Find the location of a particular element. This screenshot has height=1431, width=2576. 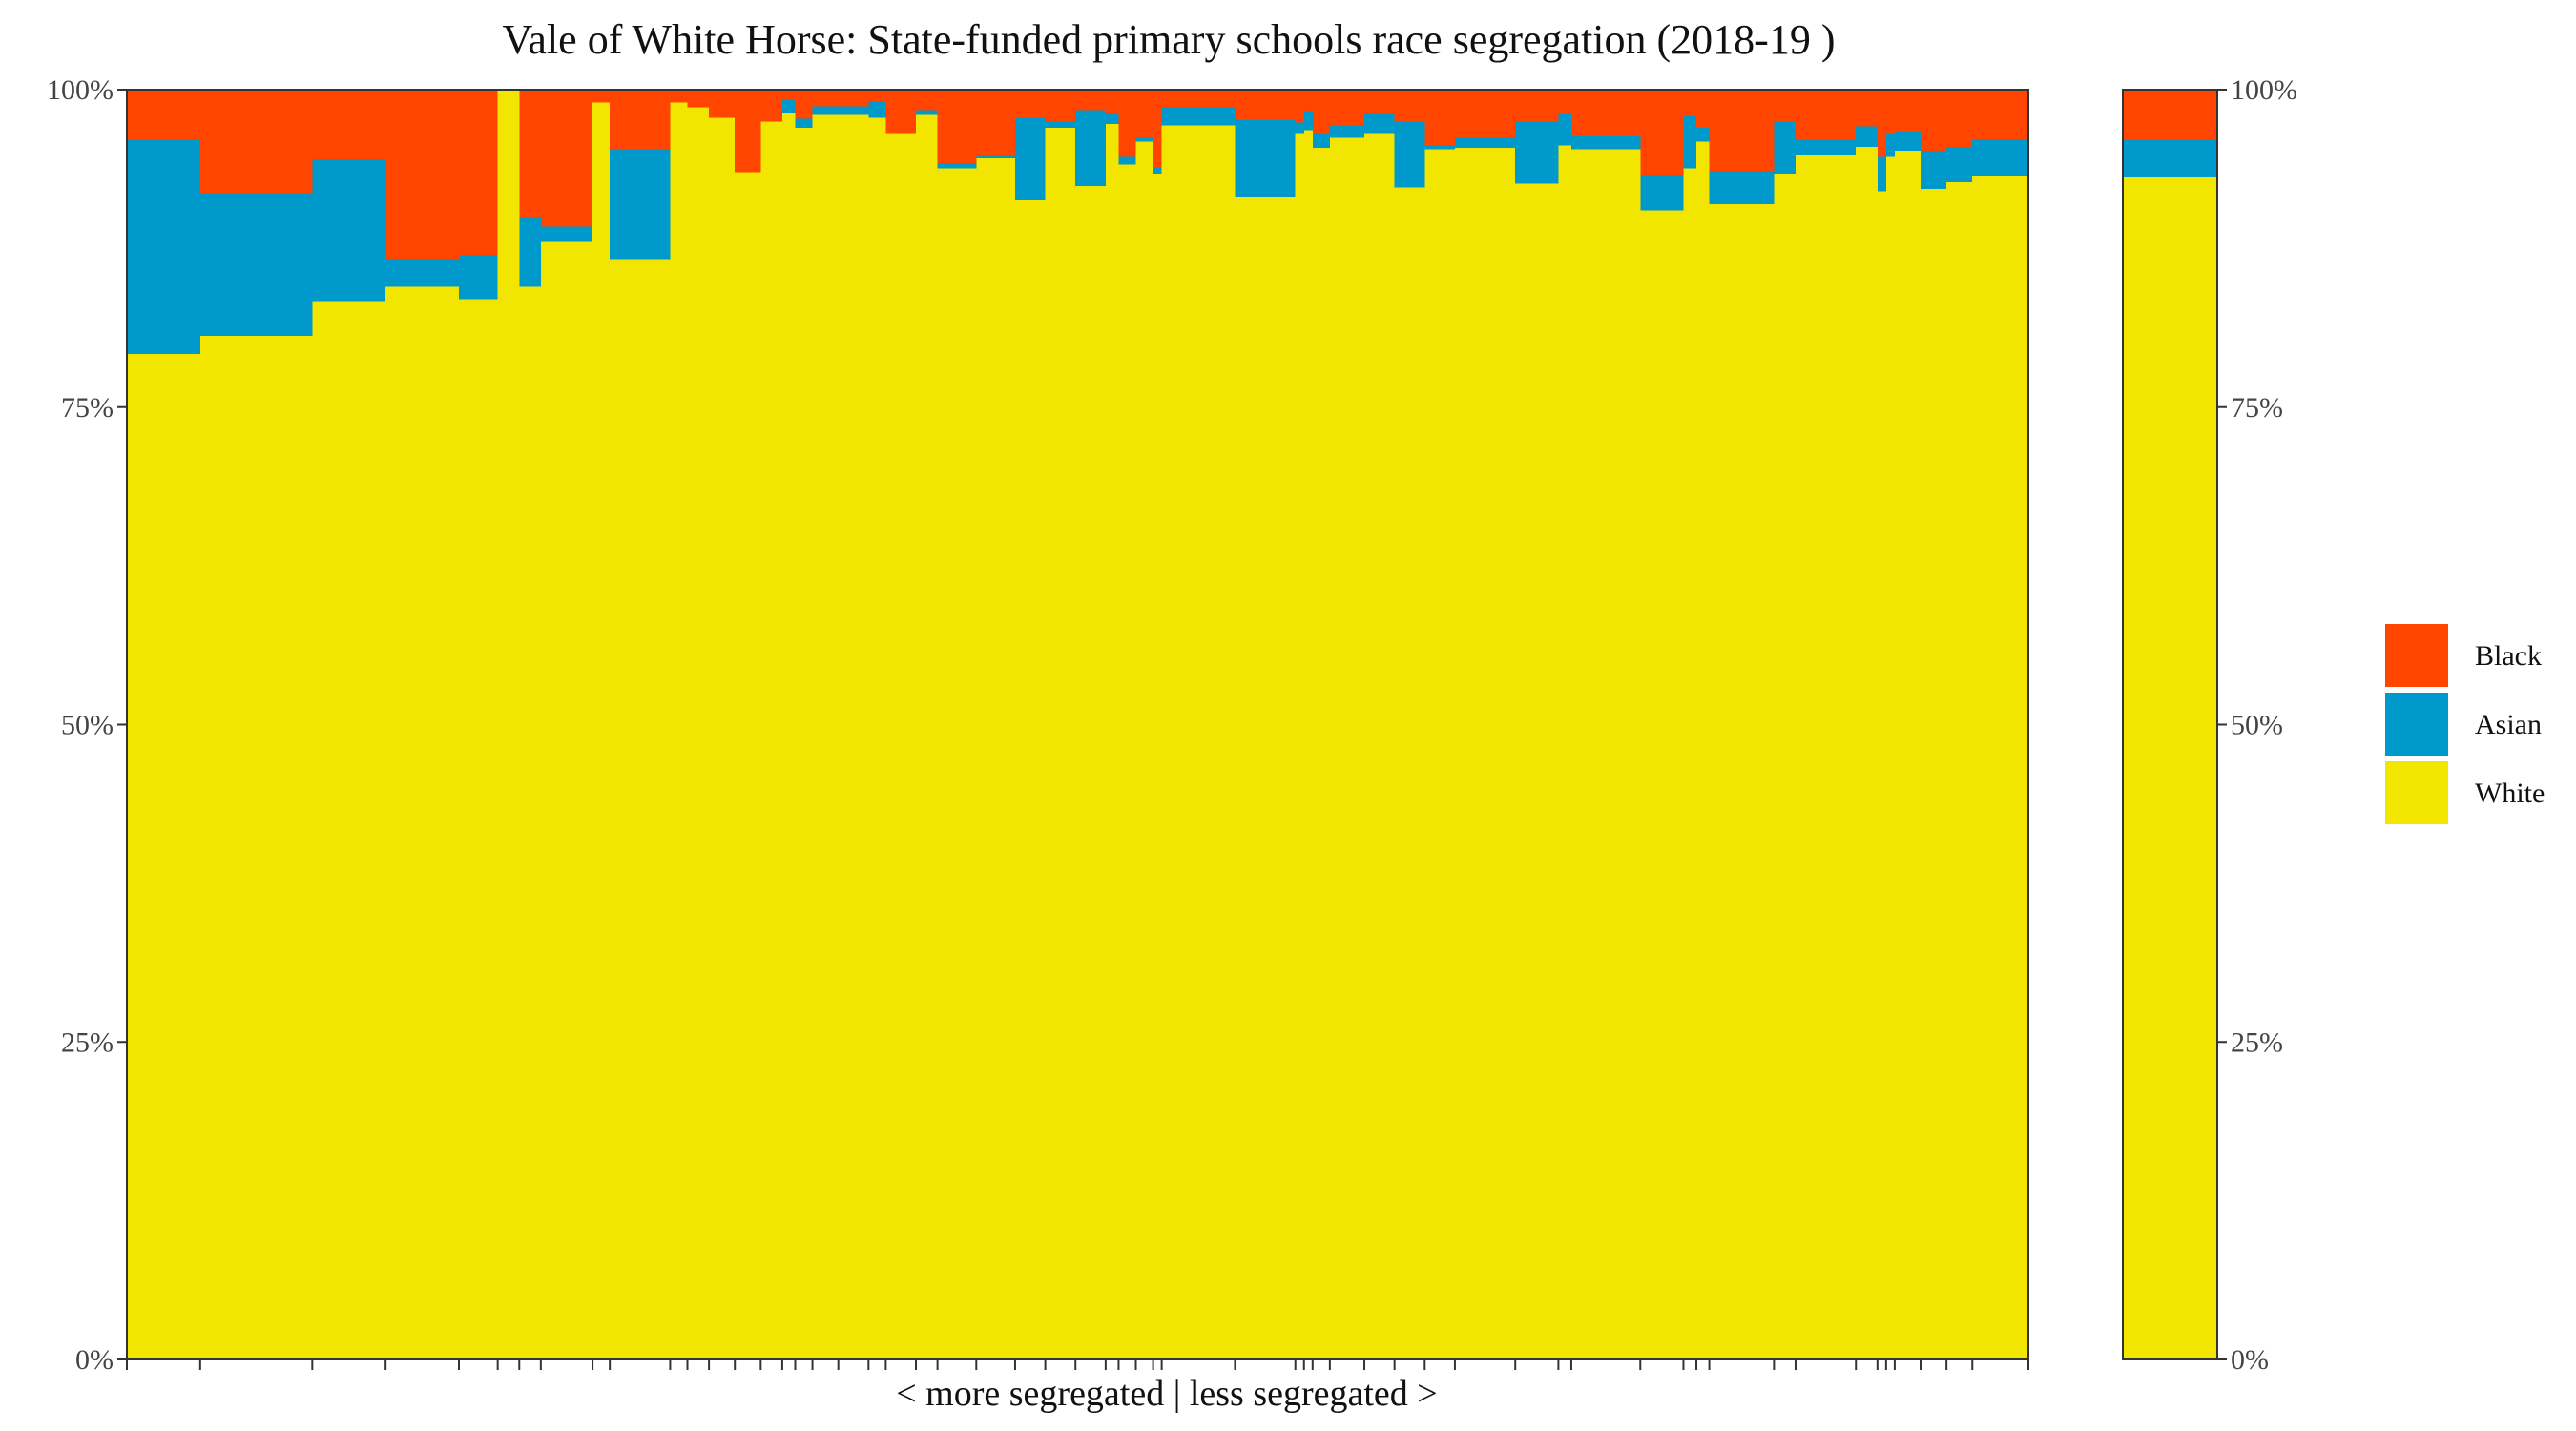

y-tick-label-left: 25% is located at coordinates (87, 1042).